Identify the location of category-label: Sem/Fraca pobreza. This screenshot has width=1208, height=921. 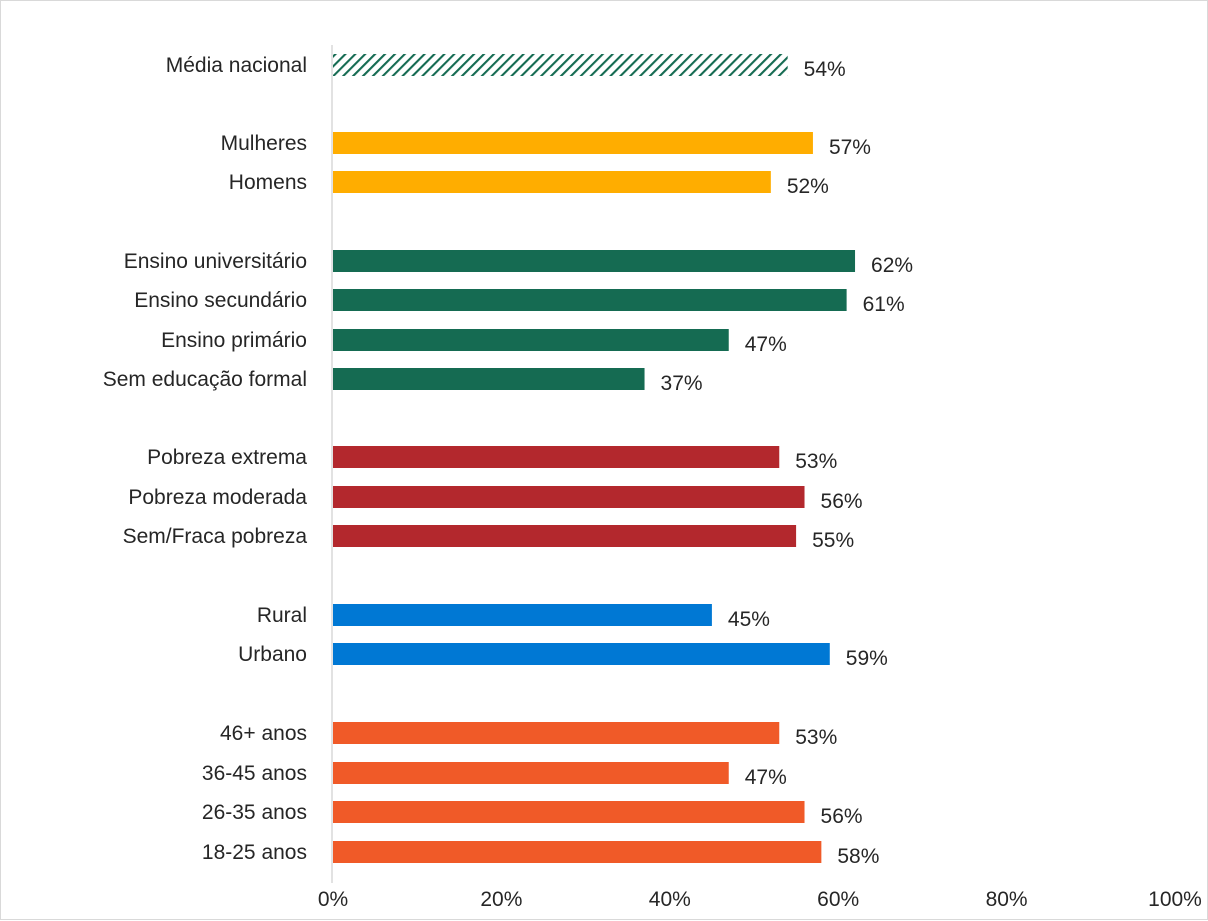
(215, 536).